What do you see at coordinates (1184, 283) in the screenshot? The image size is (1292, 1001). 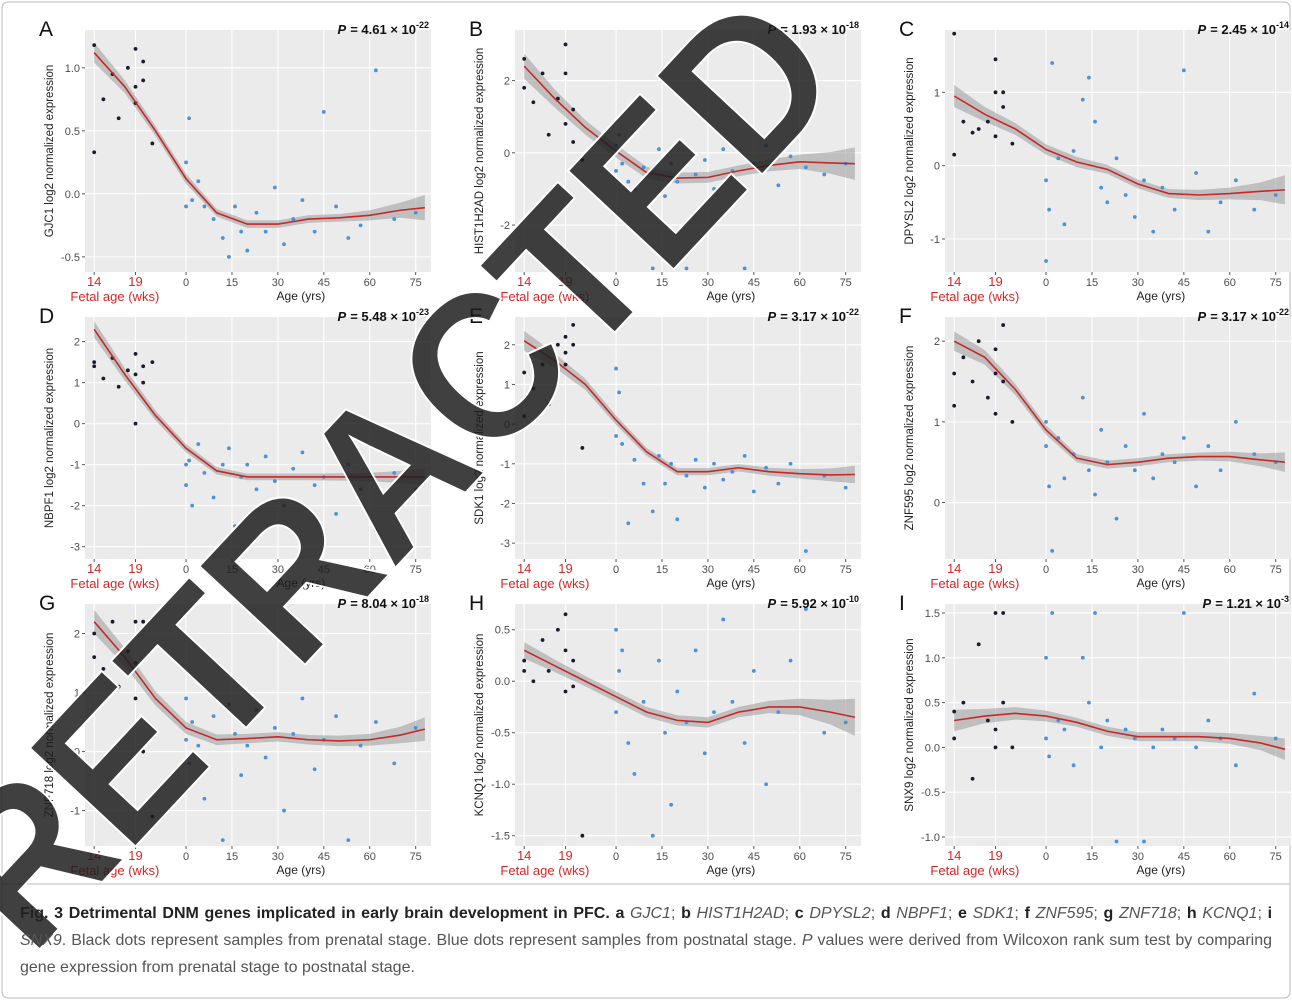 I see `x-tick-label: 45` at bounding box center [1184, 283].